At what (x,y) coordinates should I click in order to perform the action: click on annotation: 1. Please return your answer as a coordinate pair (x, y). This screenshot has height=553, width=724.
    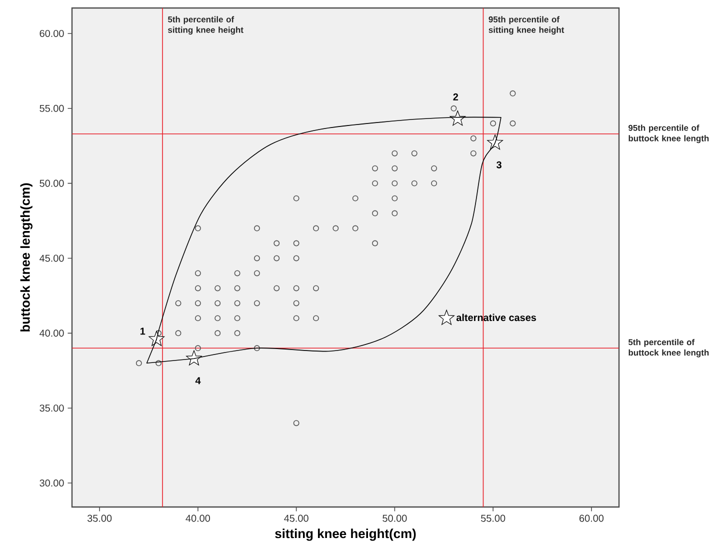
    Looking at the image, I should click on (143, 331).